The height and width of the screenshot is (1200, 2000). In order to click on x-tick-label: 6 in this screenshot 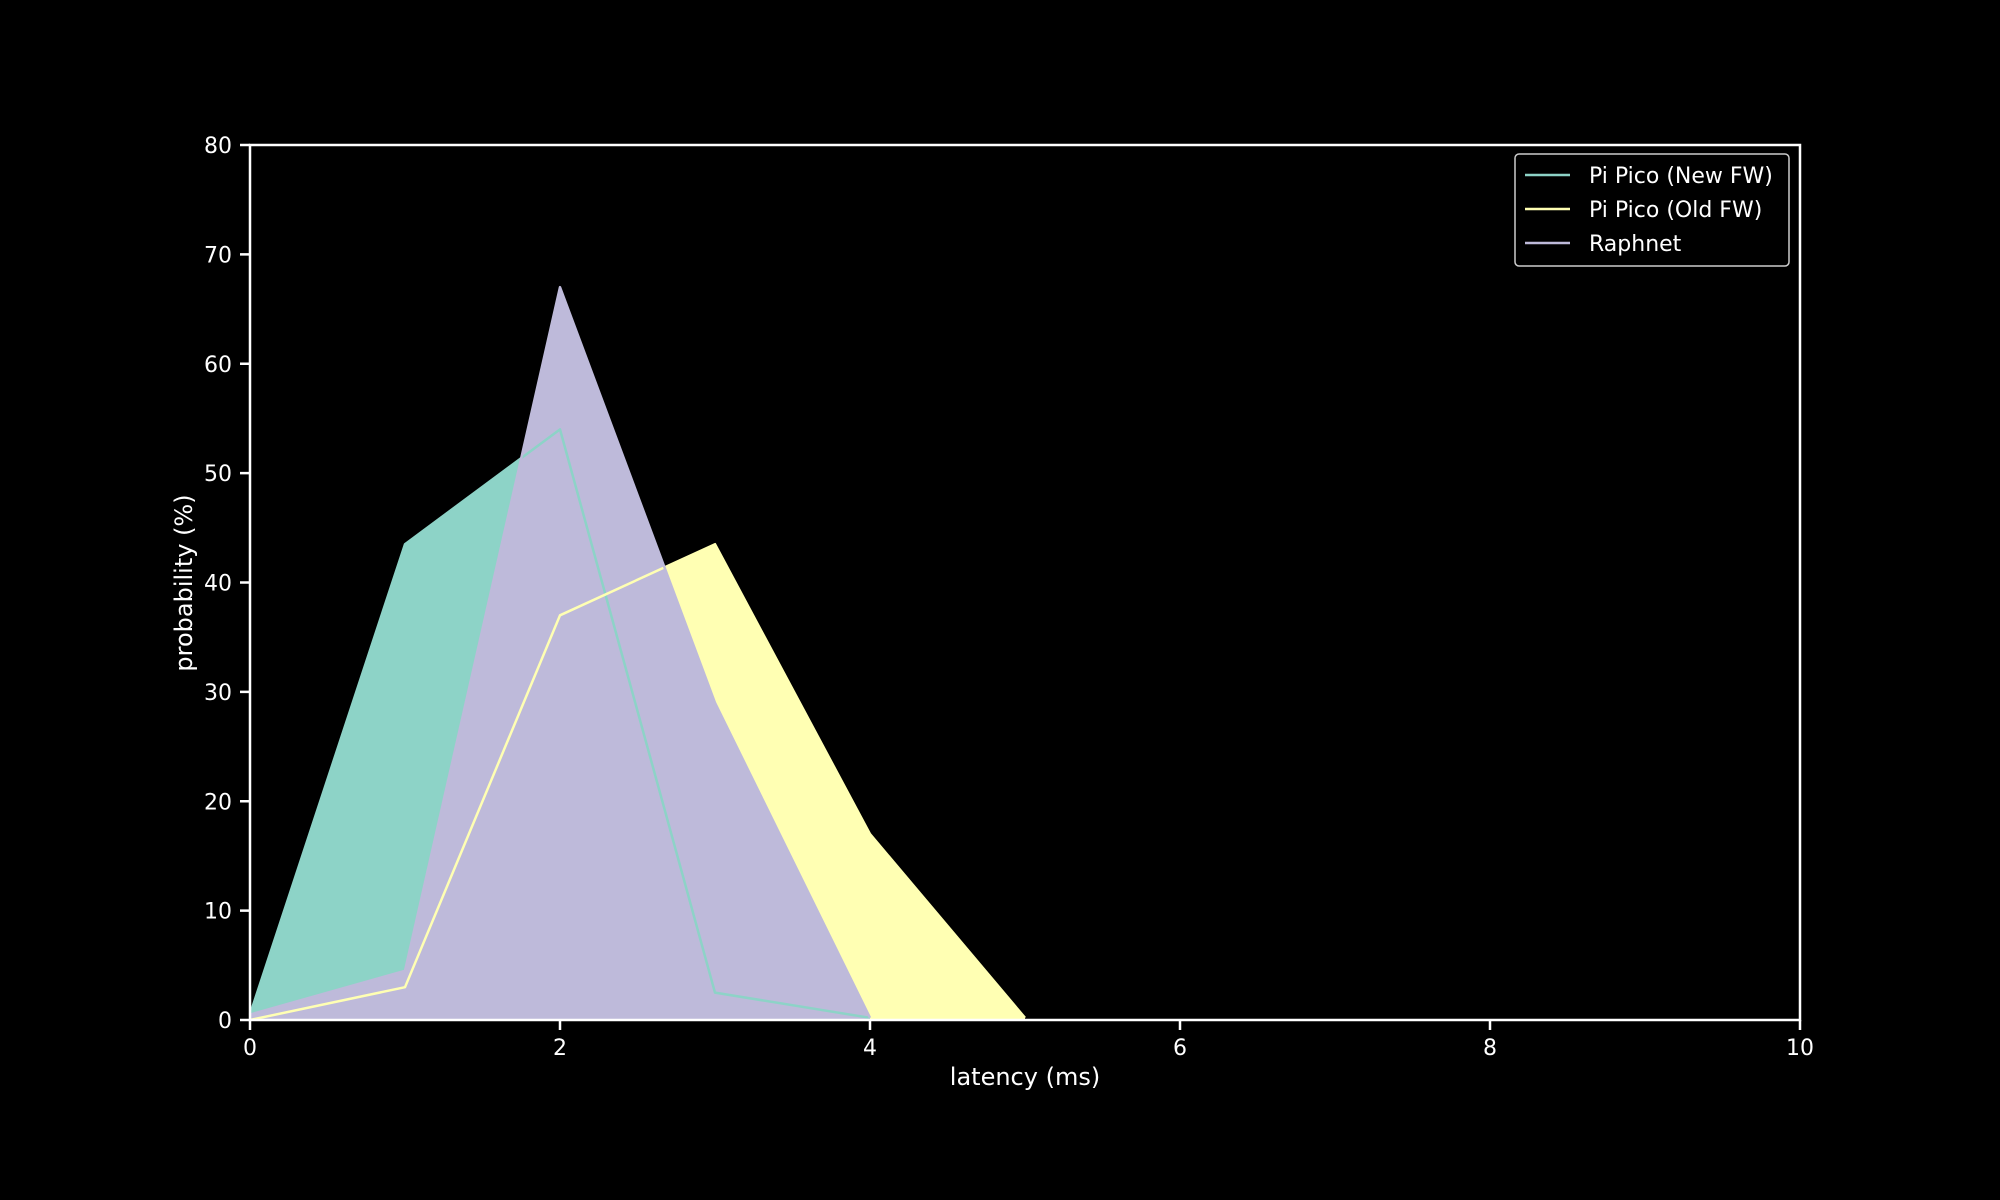, I will do `click(1180, 1048)`.